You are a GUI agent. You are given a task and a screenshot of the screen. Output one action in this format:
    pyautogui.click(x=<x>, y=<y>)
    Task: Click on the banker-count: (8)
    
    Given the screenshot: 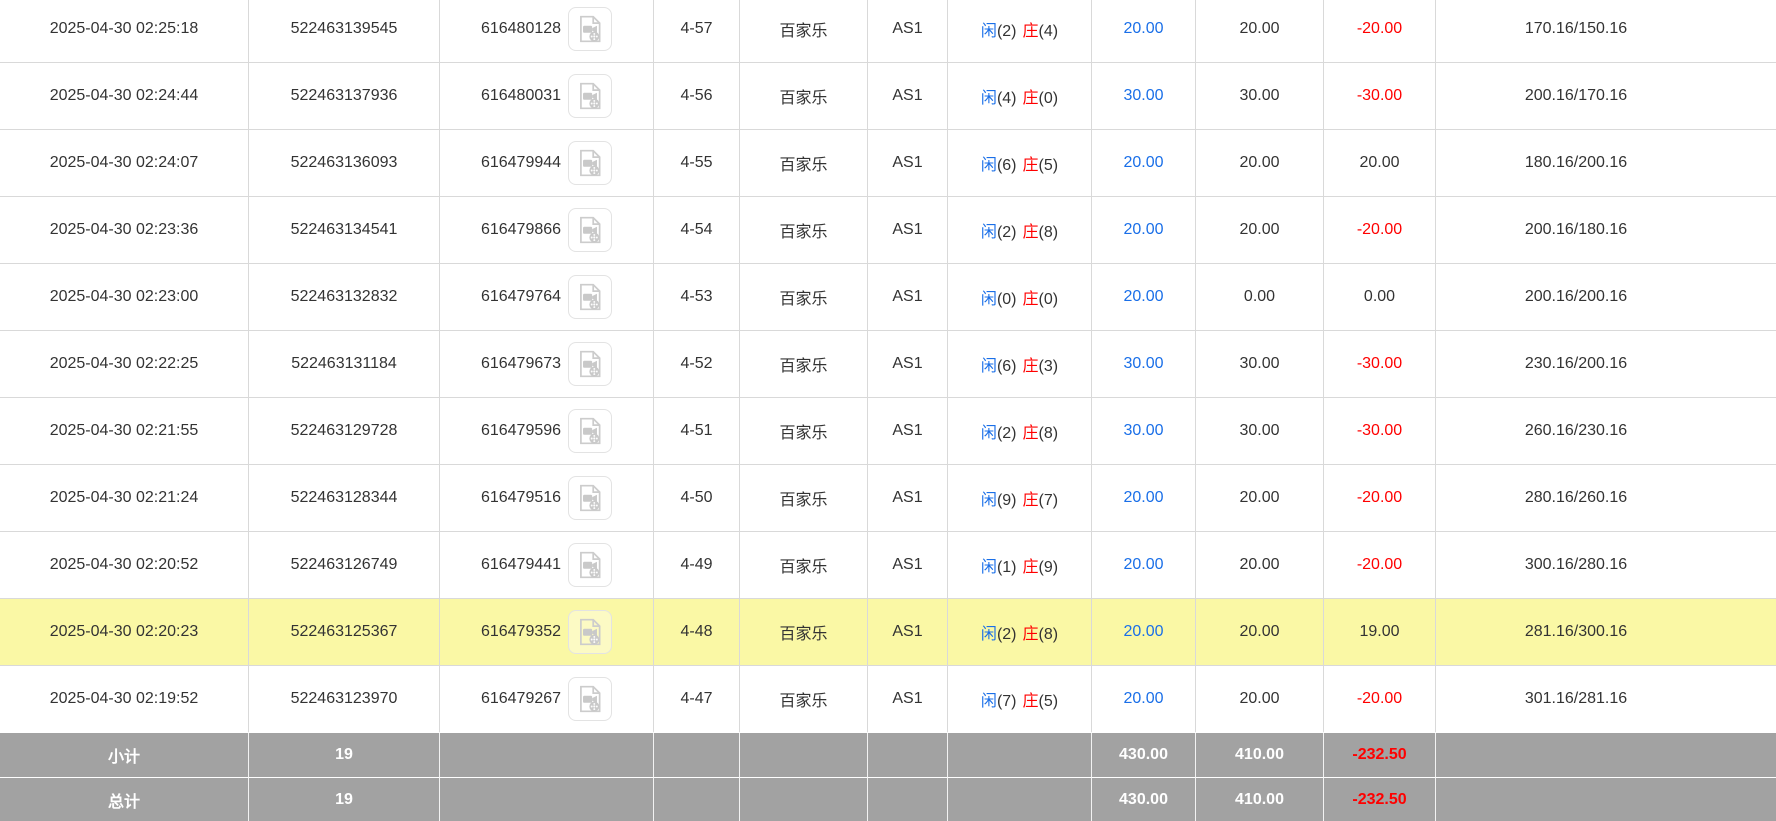 What is the action you would take?
    pyautogui.click(x=1048, y=433)
    